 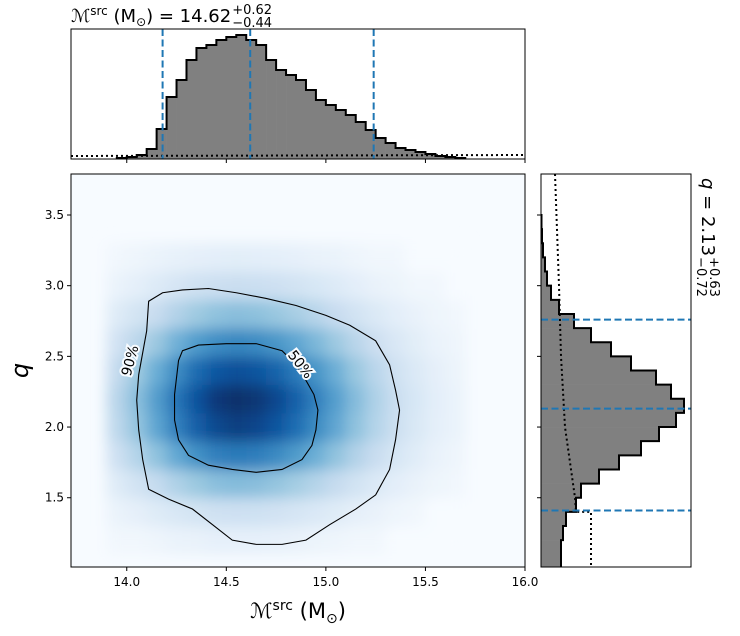 What do you see at coordinates (309, 611) in the screenshot?
I see `x-label-text: (M` at bounding box center [309, 611].